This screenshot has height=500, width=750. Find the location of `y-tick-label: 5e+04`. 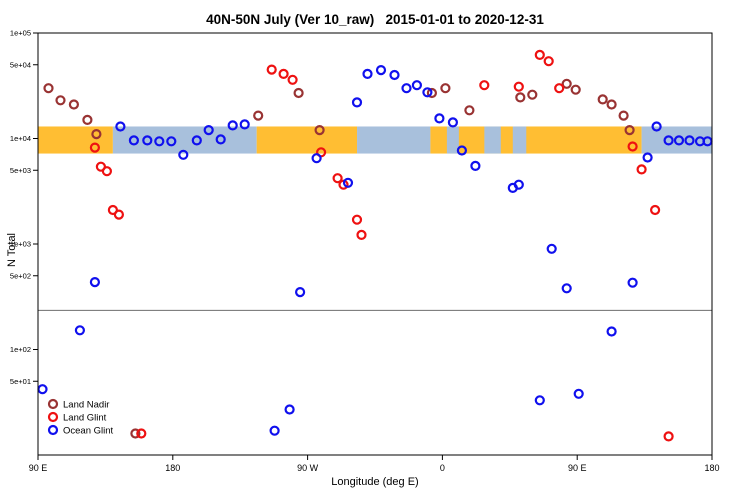

y-tick-label: 5e+04 is located at coordinates (20, 64).